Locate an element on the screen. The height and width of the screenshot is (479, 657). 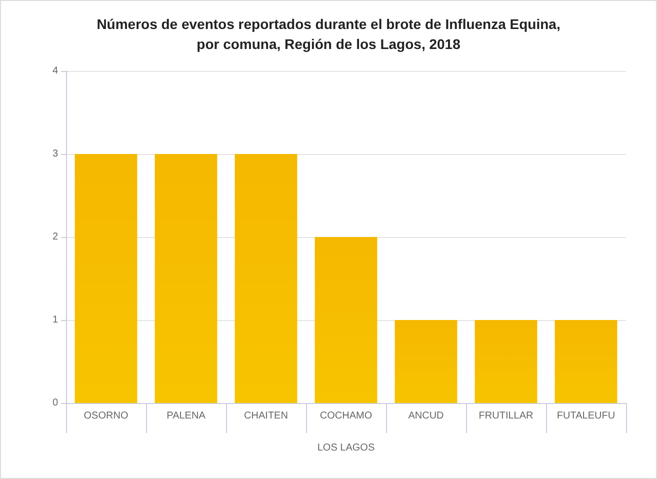
x-tick-label: CHAITEN is located at coordinates (266, 416).